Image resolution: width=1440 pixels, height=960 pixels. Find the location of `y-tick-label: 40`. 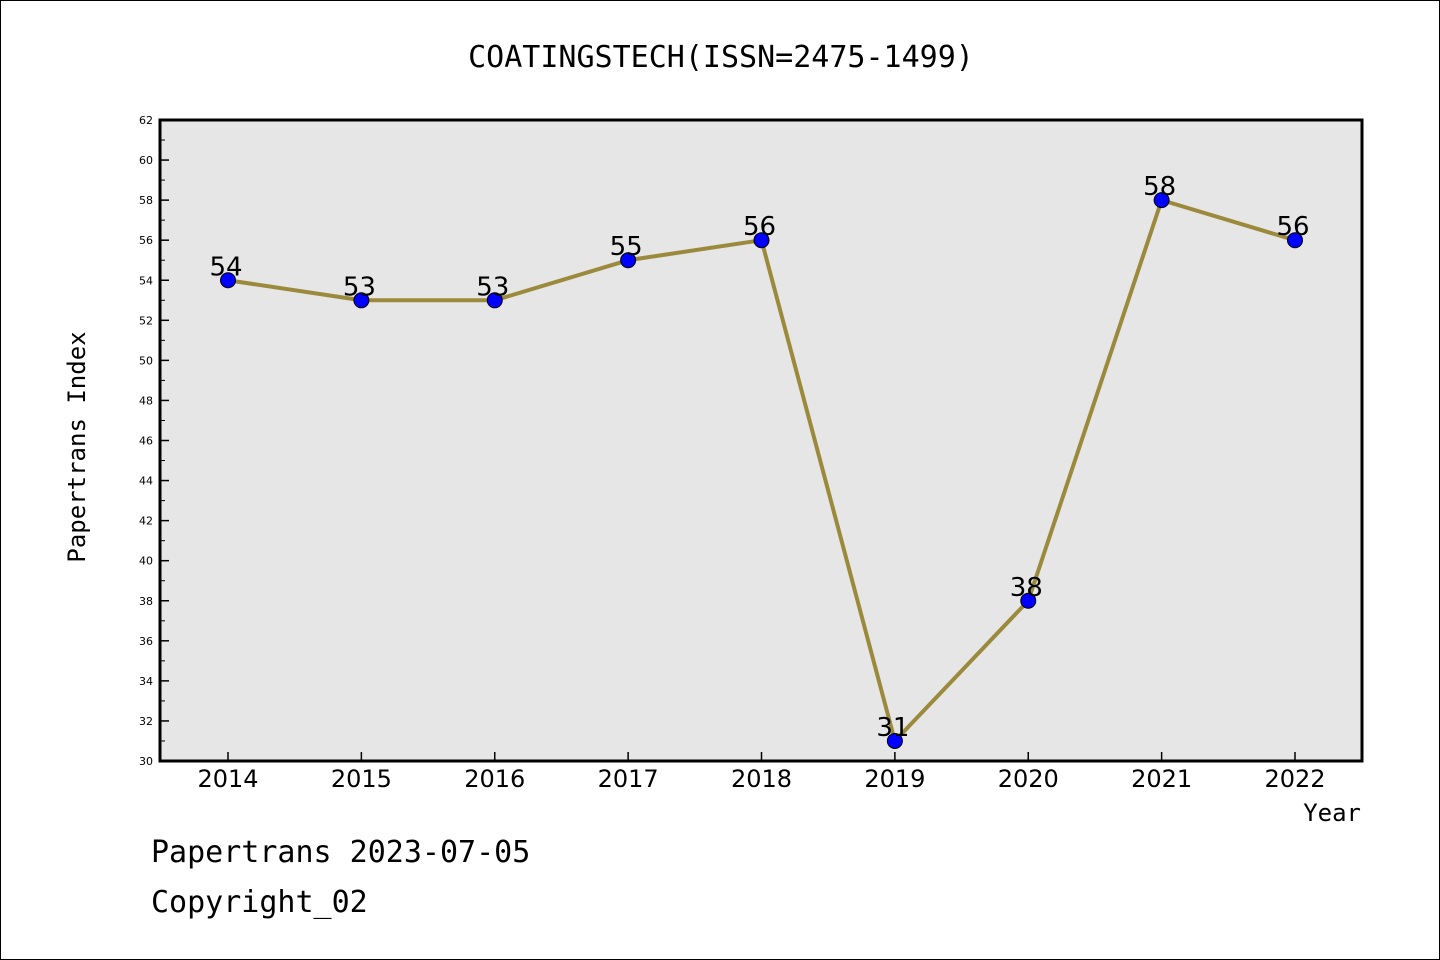

y-tick-label: 40 is located at coordinates (146, 561).